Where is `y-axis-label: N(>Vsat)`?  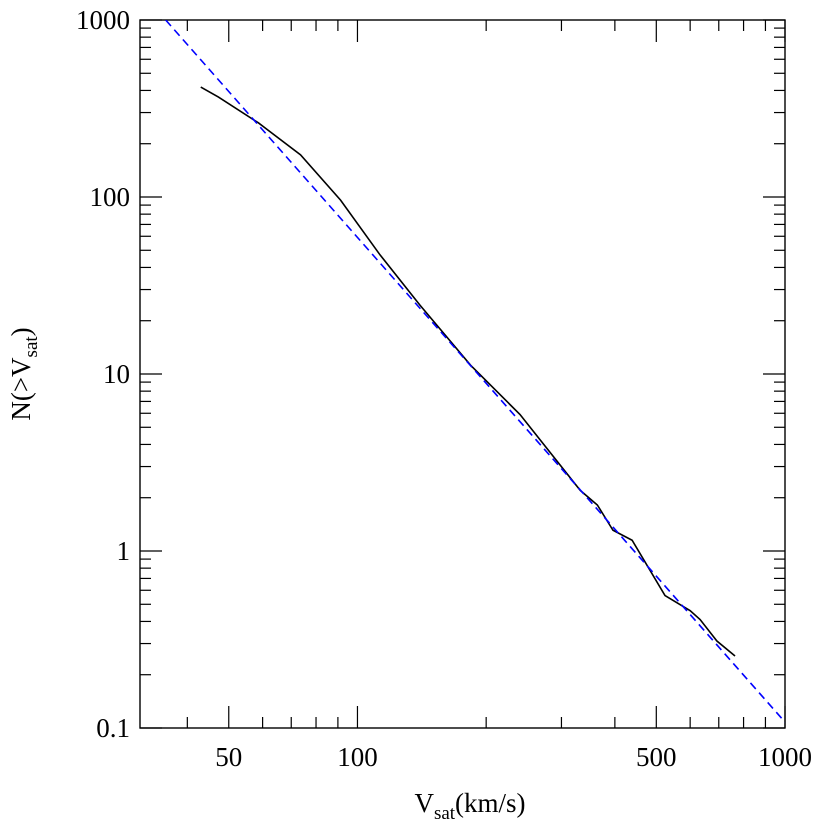 y-axis-label: N(>Vsat) is located at coordinates (24, 373).